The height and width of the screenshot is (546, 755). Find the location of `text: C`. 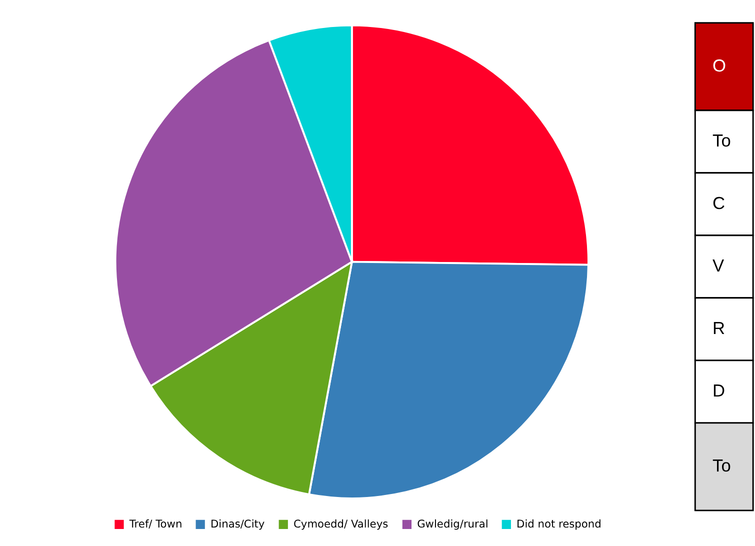

text: C is located at coordinates (719, 202).